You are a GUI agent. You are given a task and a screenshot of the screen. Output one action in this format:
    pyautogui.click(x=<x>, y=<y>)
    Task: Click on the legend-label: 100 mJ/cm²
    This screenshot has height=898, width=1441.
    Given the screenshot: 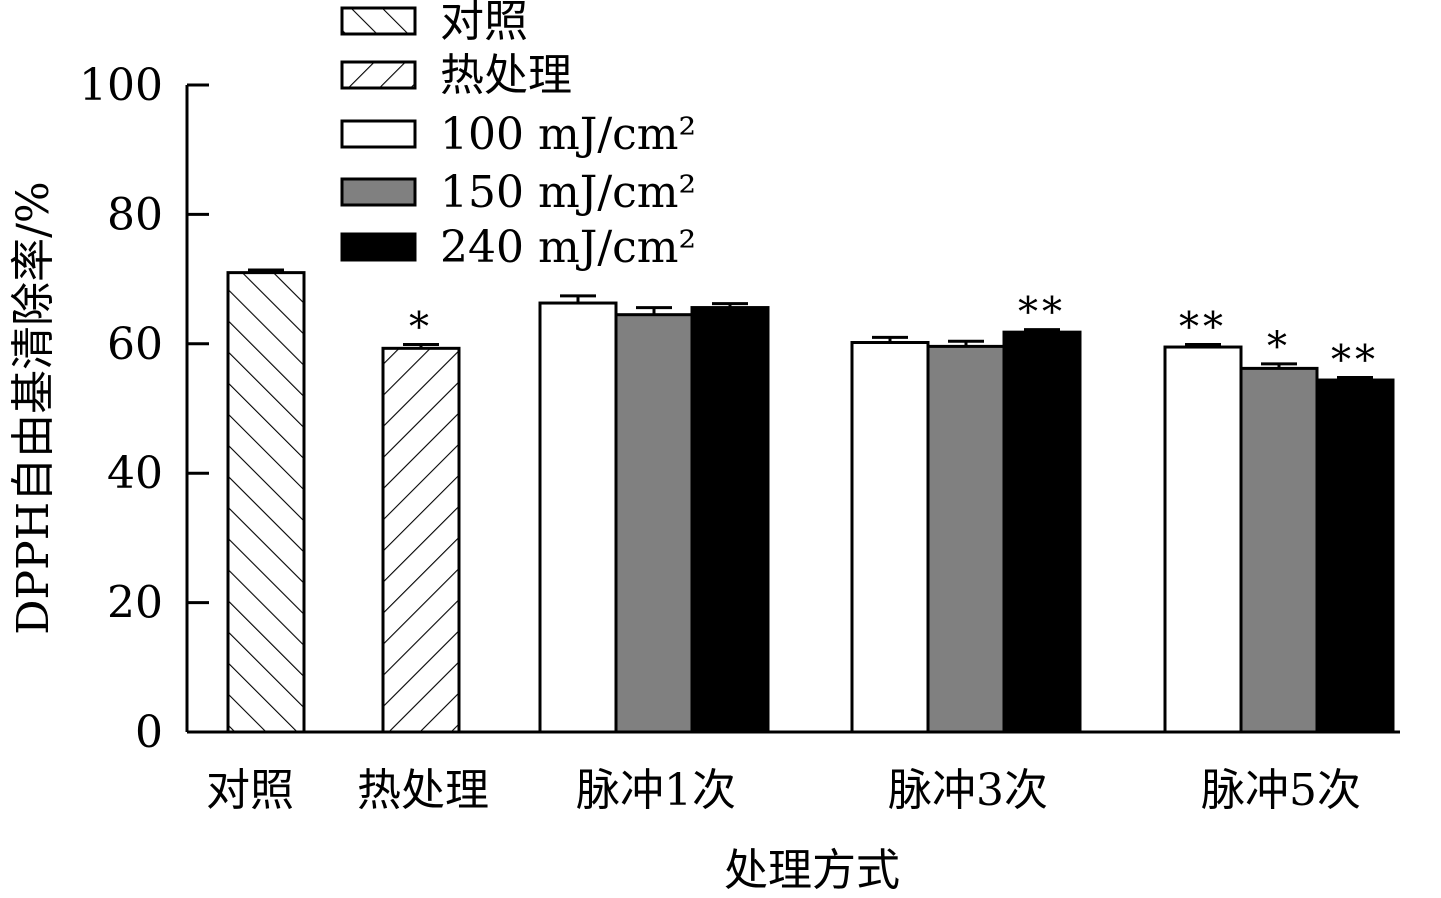 What is the action you would take?
    pyautogui.click(x=568, y=134)
    